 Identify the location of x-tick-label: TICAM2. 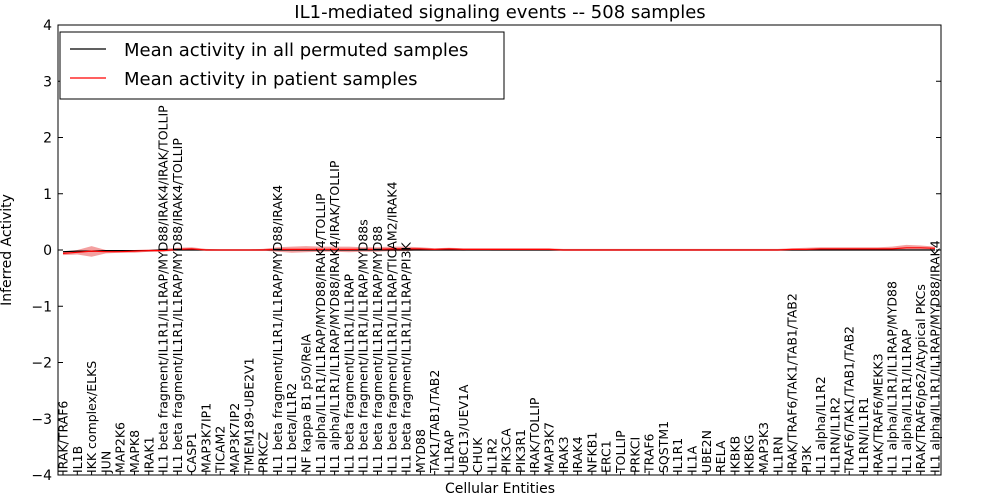
(220, 450).